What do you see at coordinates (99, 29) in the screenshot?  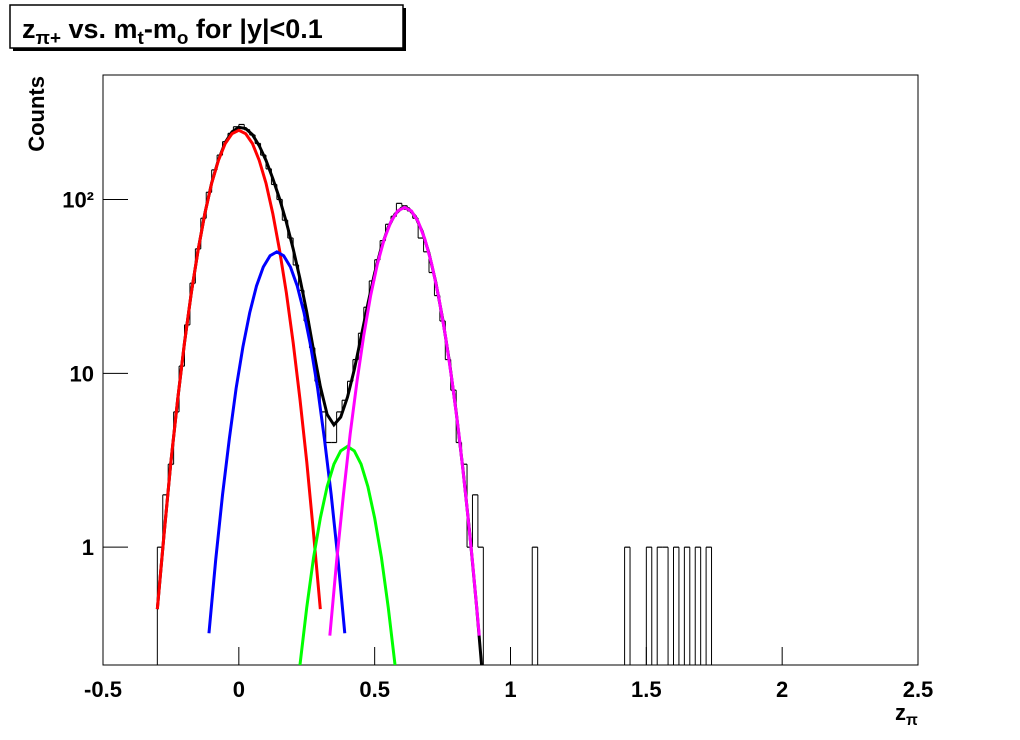 I see `chart-title-part: vs. m` at bounding box center [99, 29].